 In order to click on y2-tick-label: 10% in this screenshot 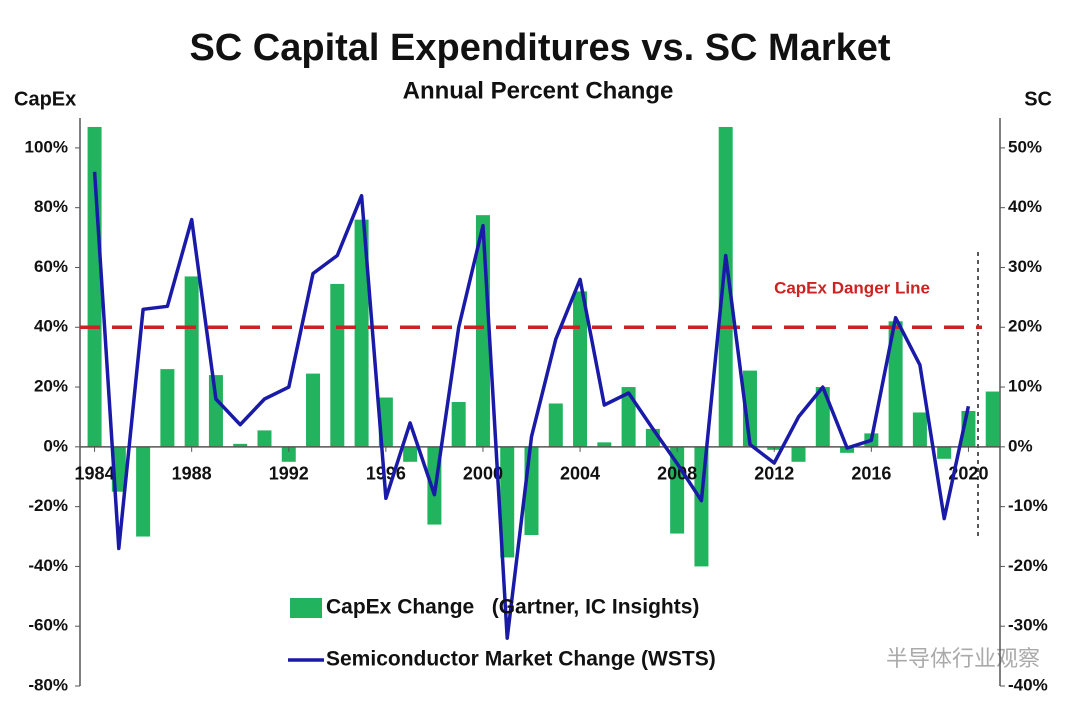, I will do `click(1025, 386)`.